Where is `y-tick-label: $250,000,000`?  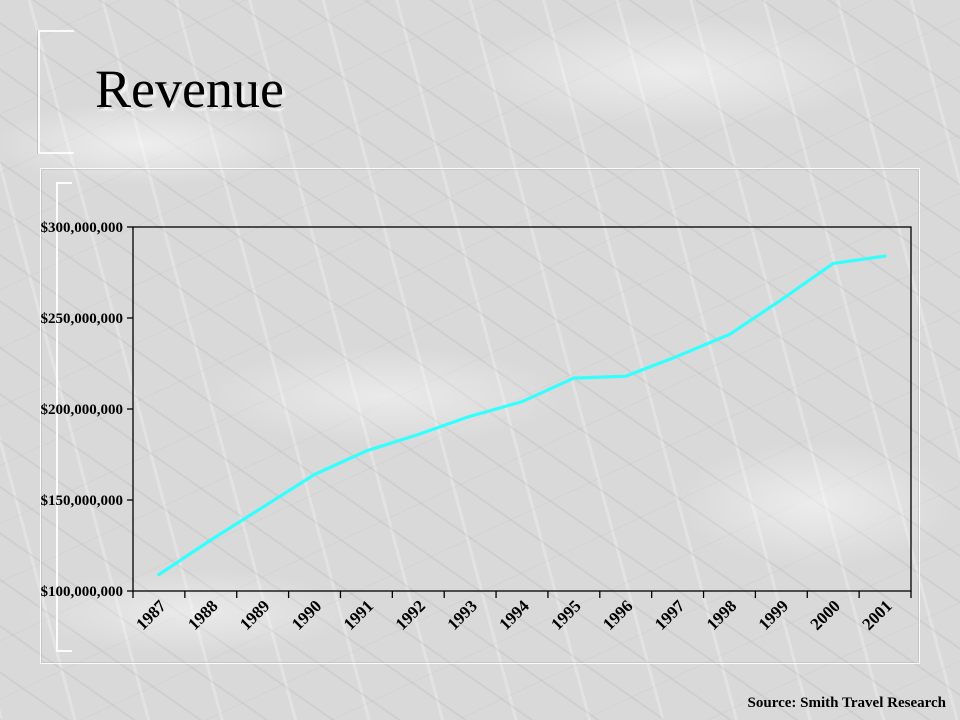
y-tick-label: $250,000,000 is located at coordinates (82, 319).